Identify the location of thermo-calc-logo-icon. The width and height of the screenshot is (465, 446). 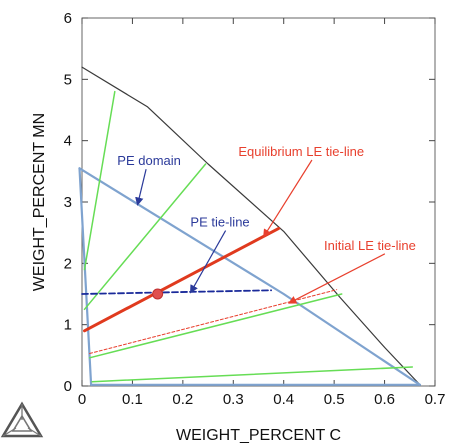
(22, 419).